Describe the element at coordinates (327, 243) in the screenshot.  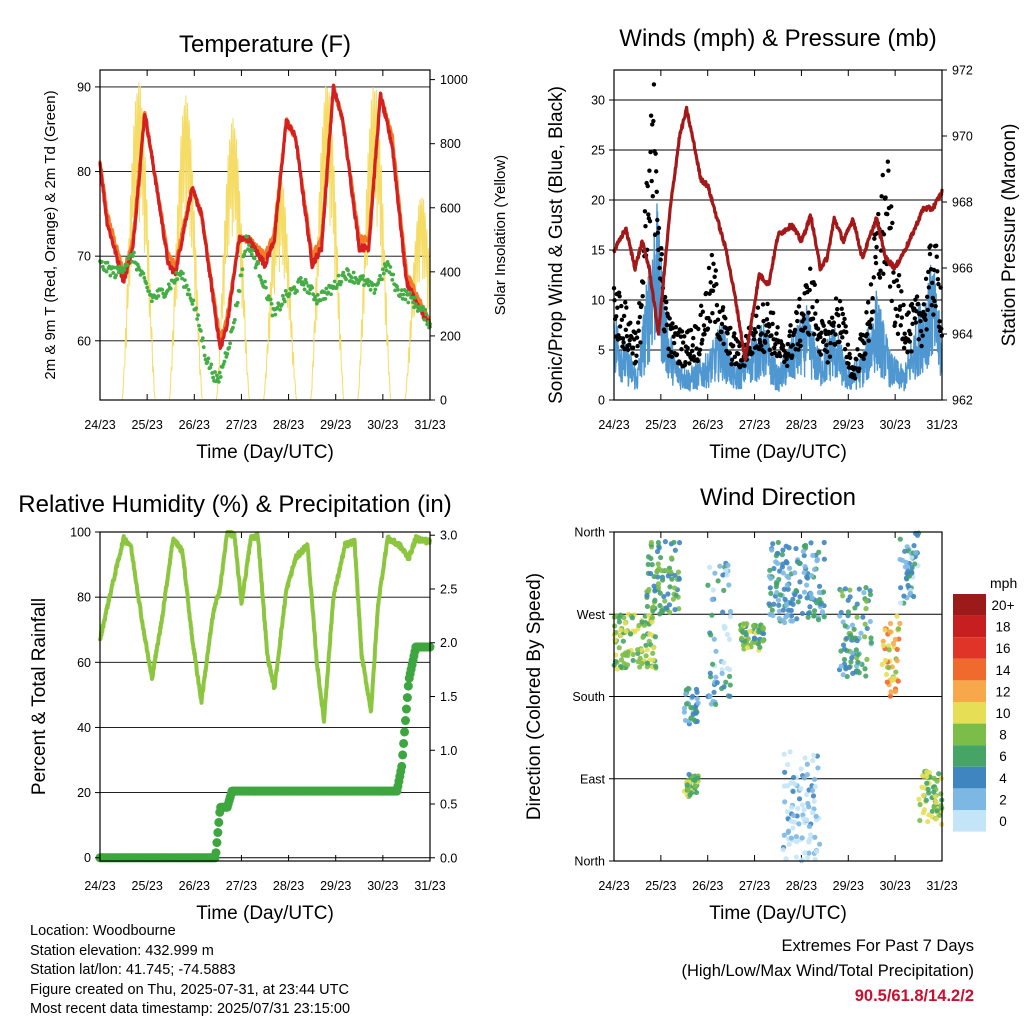
I see `temperature-chart-solar-series` at that location.